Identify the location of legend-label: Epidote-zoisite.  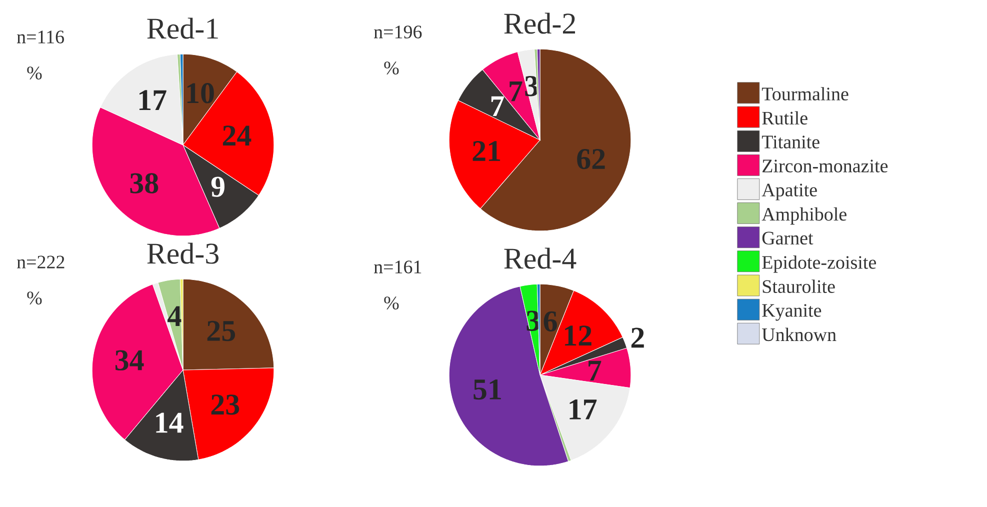
(819, 264).